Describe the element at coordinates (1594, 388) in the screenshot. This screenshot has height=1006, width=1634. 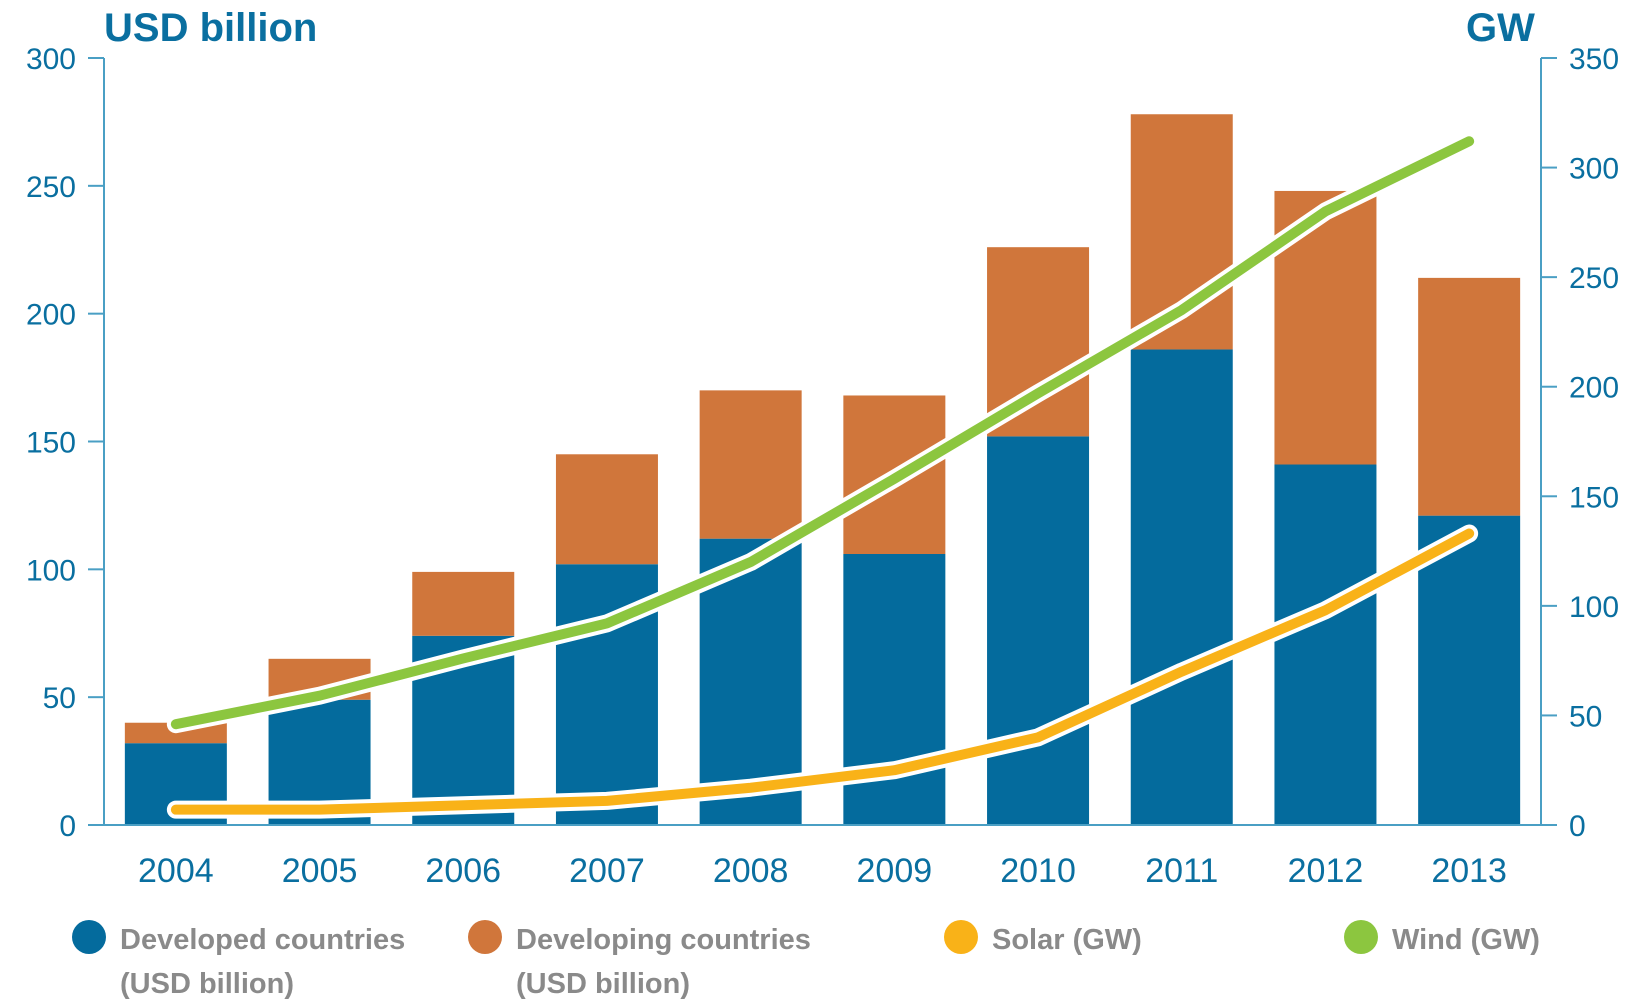
I see `y-right-tick-label: 200` at that location.